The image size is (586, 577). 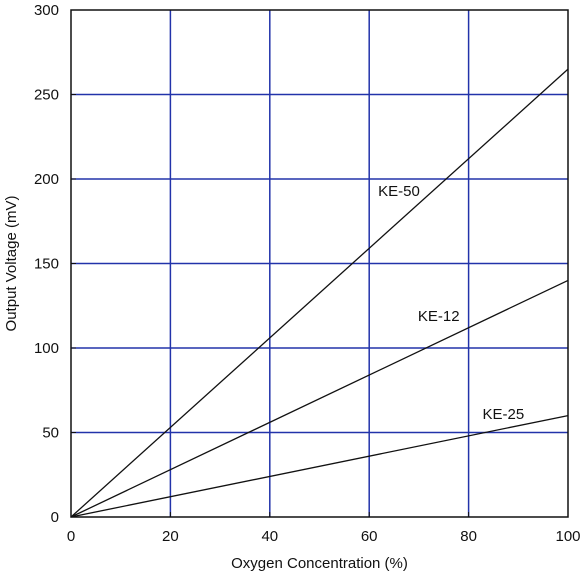 I want to click on y-tick-label: 0, so click(x=55, y=517).